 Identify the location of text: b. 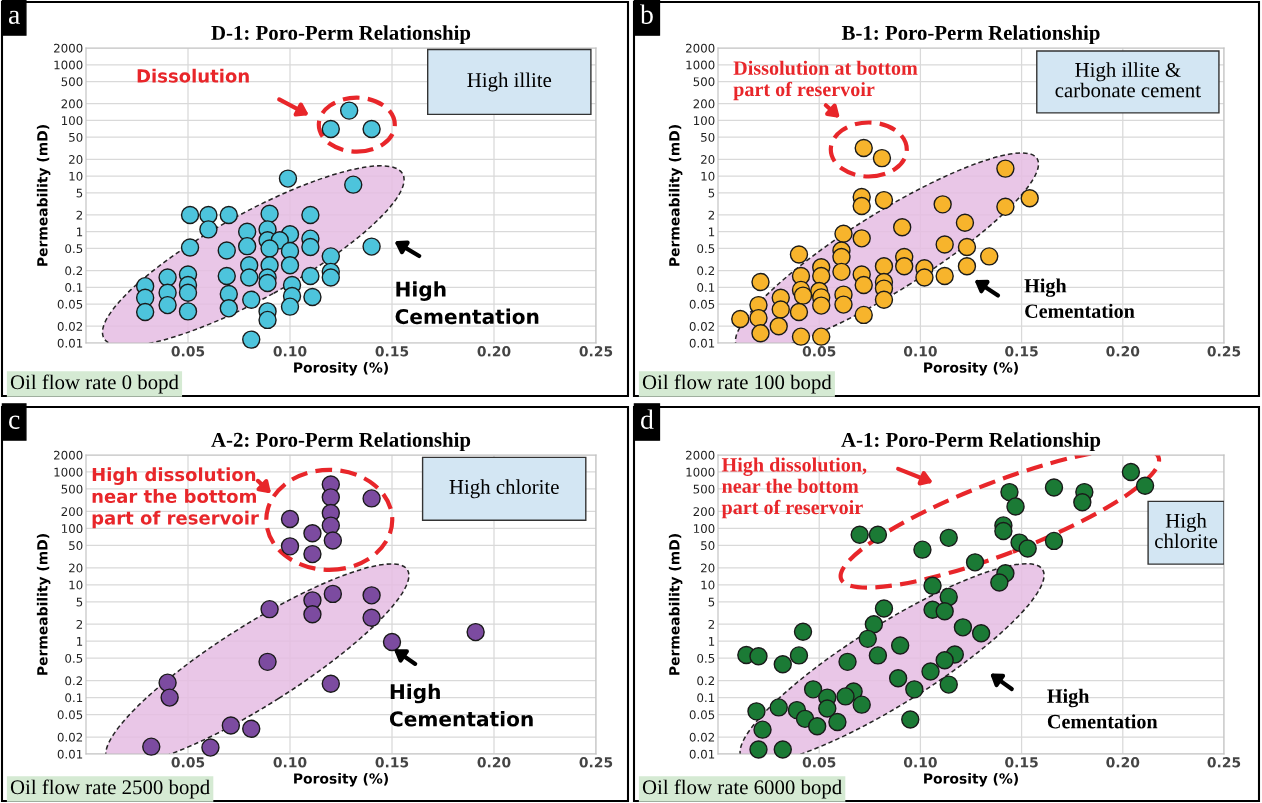
(646, 14).